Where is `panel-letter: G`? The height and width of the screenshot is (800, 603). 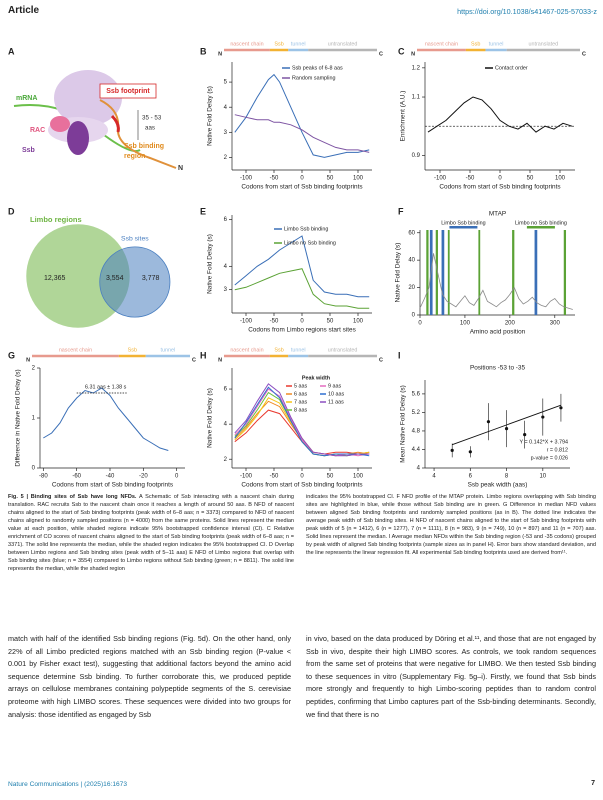
panel-letter: G is located at coordinates (11, 355).